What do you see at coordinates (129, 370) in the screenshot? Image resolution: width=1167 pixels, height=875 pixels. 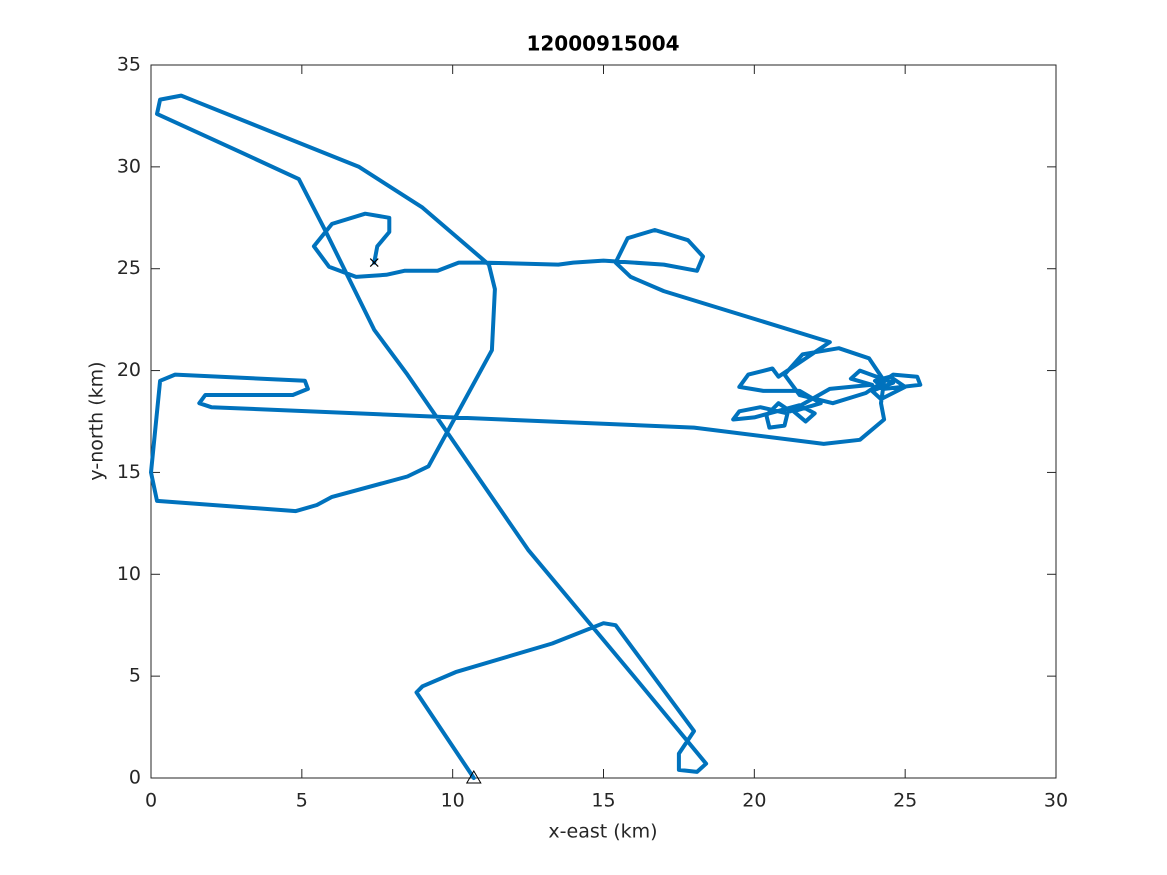 I see `y-tick-label: 20` at bounding box center [129, 370].